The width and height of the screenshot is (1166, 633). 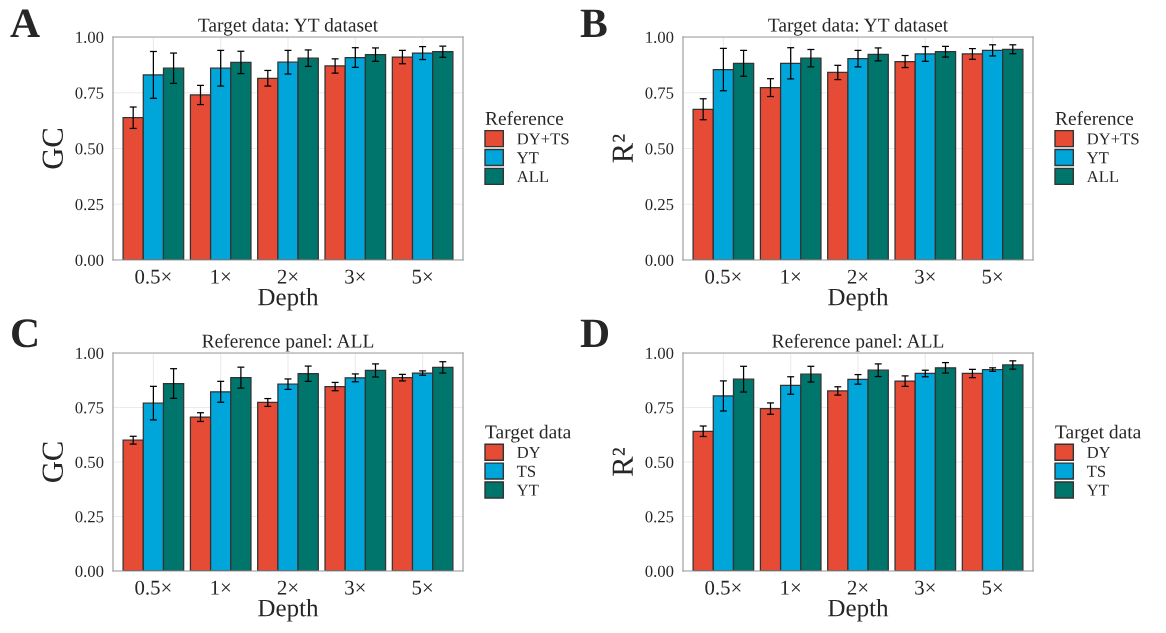 What do you see at coordinates (24, 333) in the screenshot?
I see `text: C` at bounding box center [24, 333].